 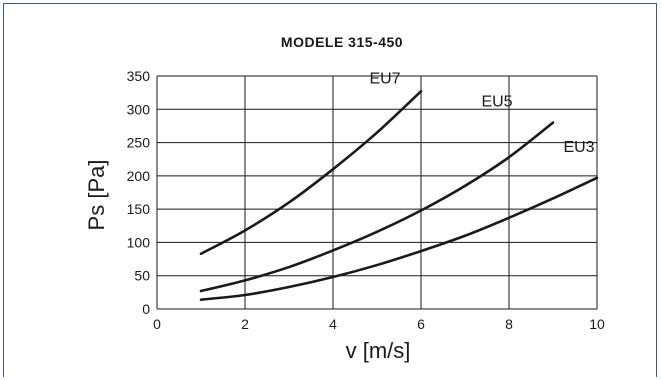 What do you see at coordinates (496, 102) in the screenshot?
I see `series-label-eu5: EU5` at bounding box center [496, 102].